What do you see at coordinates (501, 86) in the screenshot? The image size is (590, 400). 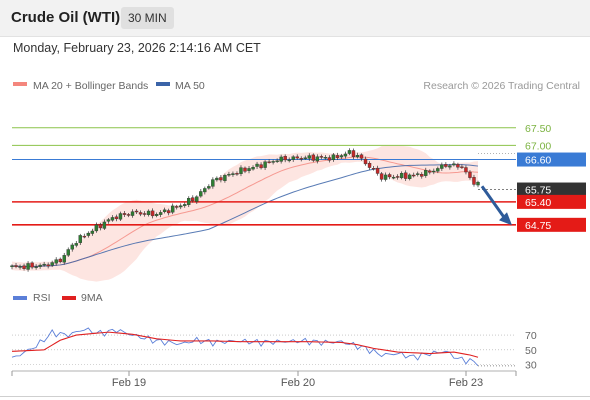 I see `credit-label: Research © 2026 Trading Central` at bounding box center [501, 86].